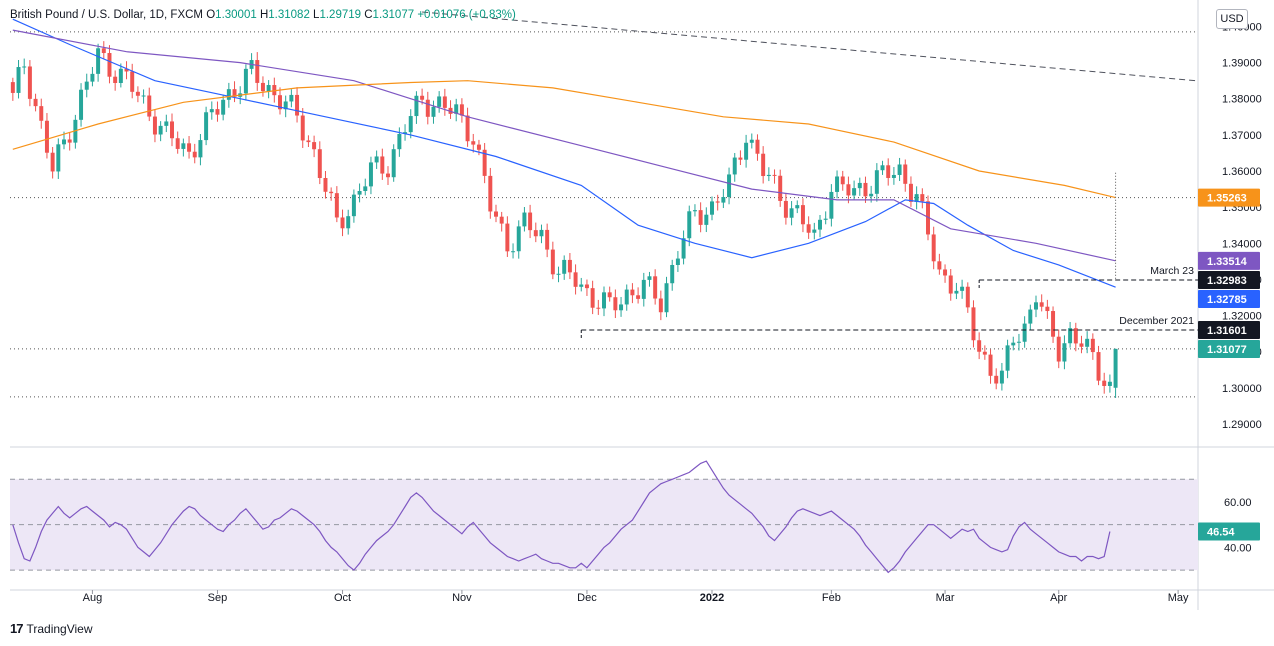  I want to click on level-price-tag: 1.32983, so click(1229, 280).